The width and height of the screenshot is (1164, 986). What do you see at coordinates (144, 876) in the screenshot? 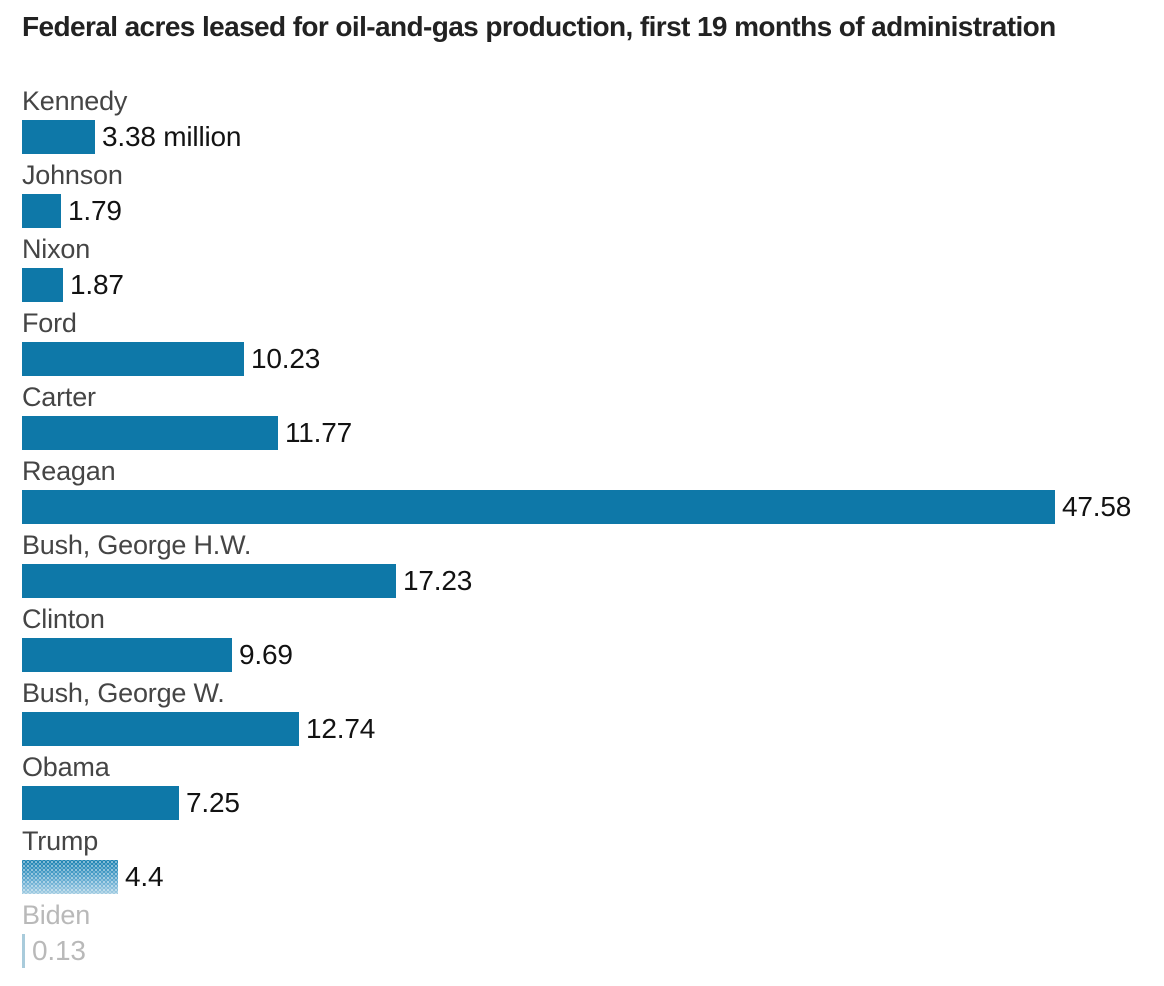
I see `value-label: 4.4` at bounding box center [144, 876].